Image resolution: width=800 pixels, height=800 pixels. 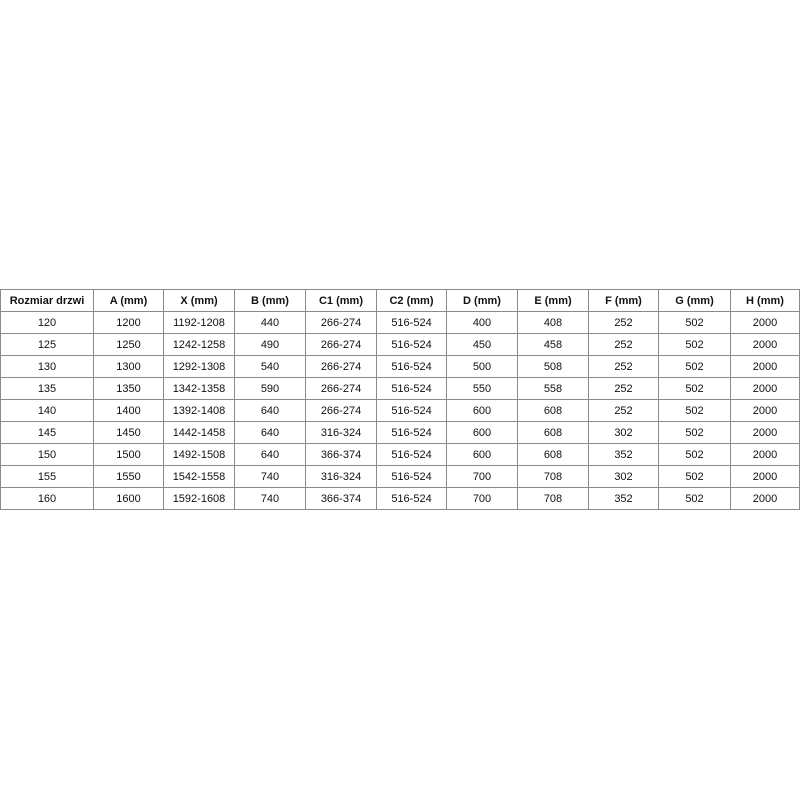 What do you see at coordinates (199, 454) in the screenshot?
I see `table-cell: 1492-1508` at bounding box center [199, 454].